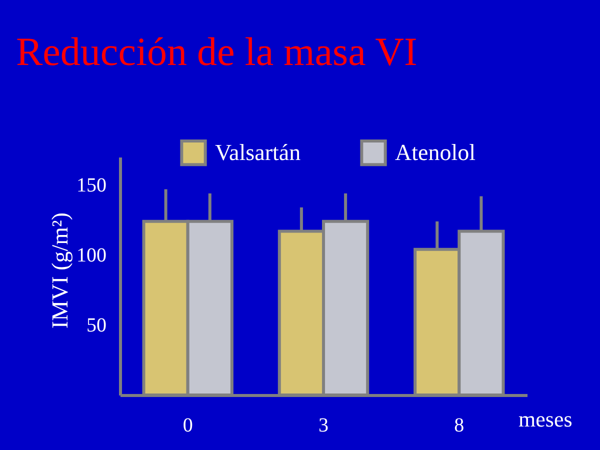 The height and width of the screenshot is (450, 600). Describe the element at coordinates (545, 419) in the screenshot. I see `x-axis-title: meses` at that location.